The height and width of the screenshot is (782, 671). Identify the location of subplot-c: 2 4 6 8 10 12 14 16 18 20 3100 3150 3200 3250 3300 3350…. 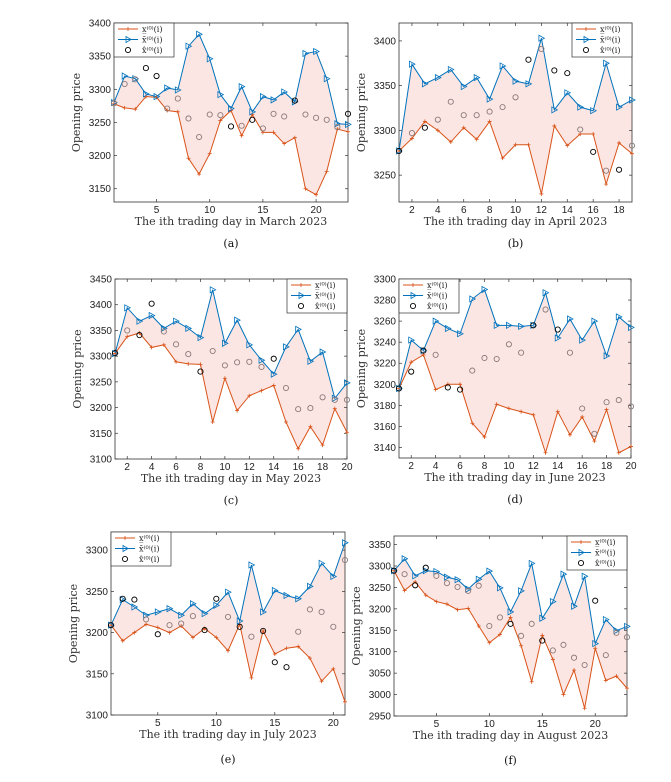
(212, 391).